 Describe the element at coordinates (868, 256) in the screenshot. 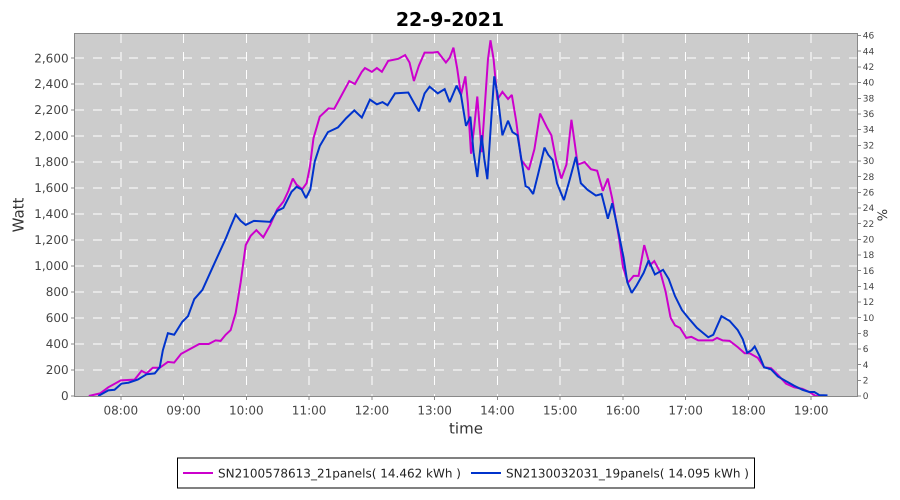

I see `y2-tick-label: 18` at that location.